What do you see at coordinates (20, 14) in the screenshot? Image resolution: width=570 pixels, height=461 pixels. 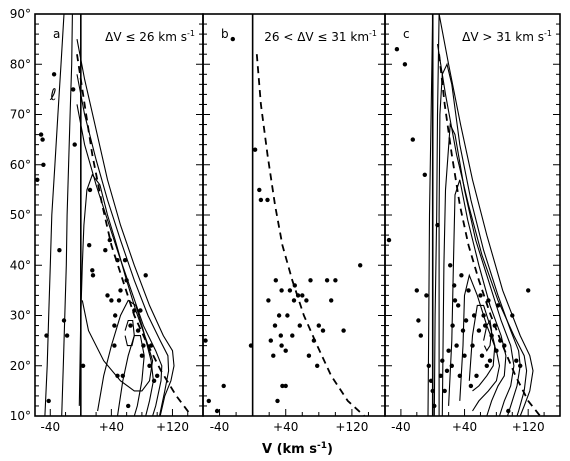 I see `y-tick-label: 90°` at bounding box center [20, 14].